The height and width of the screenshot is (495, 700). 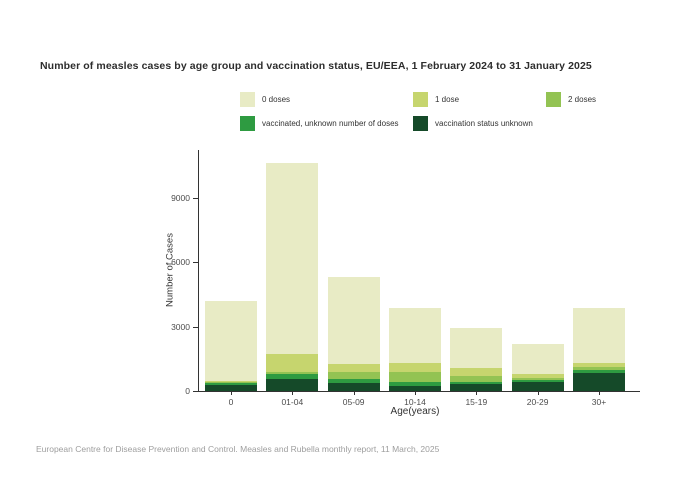 What do you see at coordinates (599, 402) in the screenshot?
I see `x-tick-label: 30+` at bounding box center [599, 402].